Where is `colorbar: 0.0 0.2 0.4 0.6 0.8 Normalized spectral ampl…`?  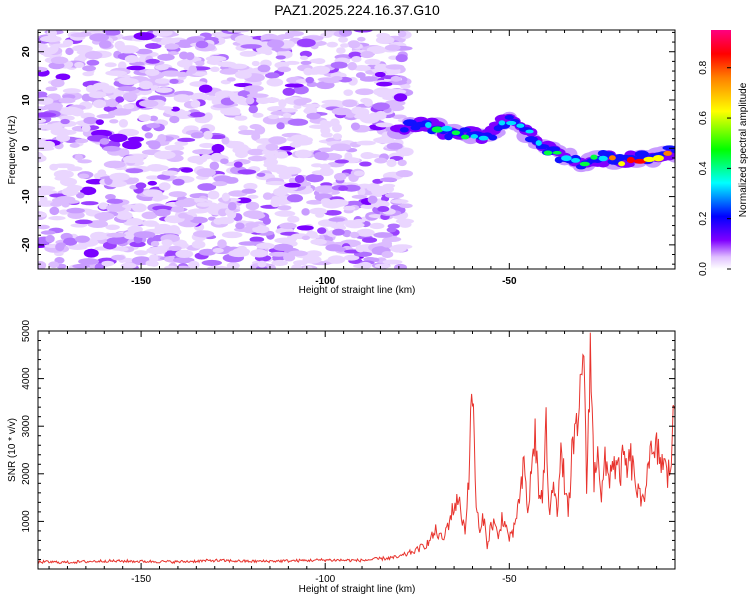
colorbar: 0.0 0.2 0.4 0.6 0.8 Normalized spectral ampl… is located at coordinates (723, 153).